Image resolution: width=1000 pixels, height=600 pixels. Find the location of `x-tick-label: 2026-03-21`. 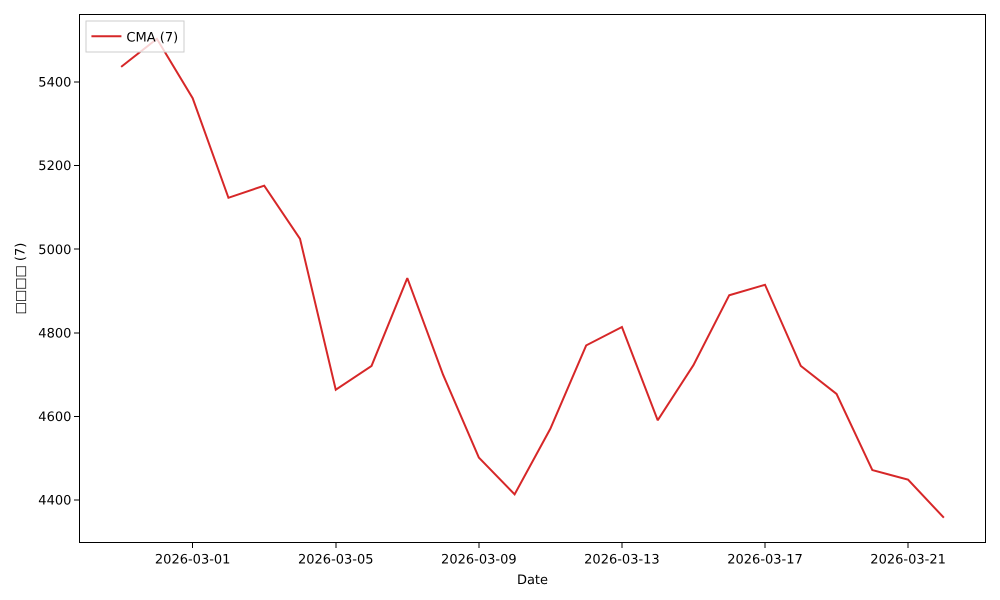

x-tick-label: 2026-03-21 is located at coordinates (908, 560).